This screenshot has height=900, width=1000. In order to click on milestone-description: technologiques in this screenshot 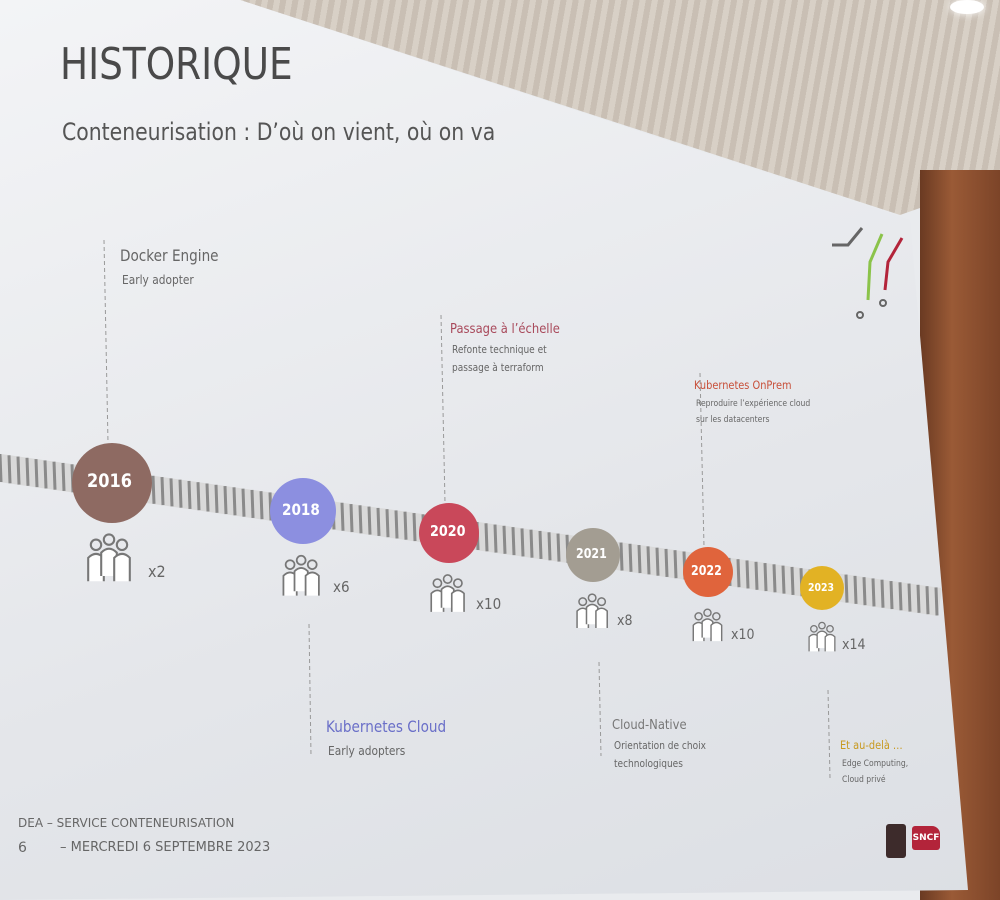, I will do `click(648, 763)`.